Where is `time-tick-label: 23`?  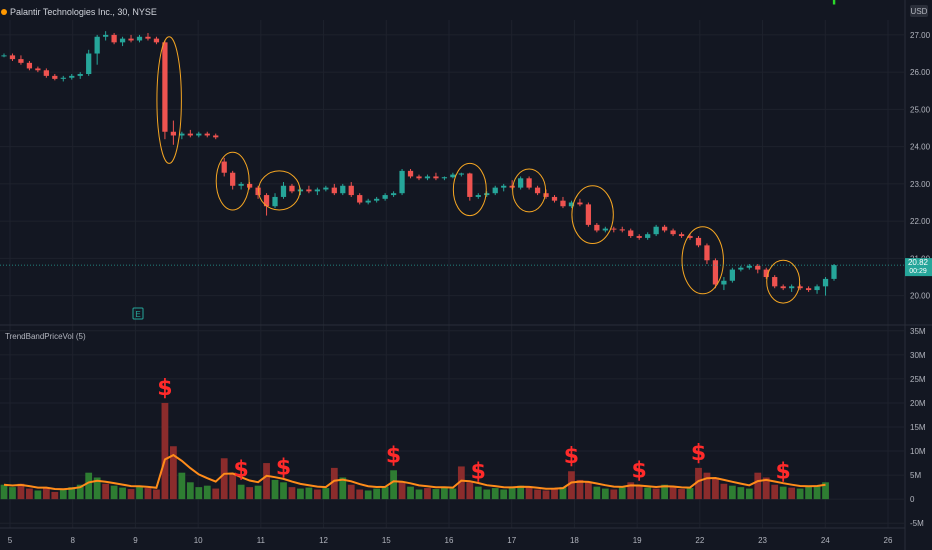 time-tick-label: 23 is located at coordinates (762, 540).